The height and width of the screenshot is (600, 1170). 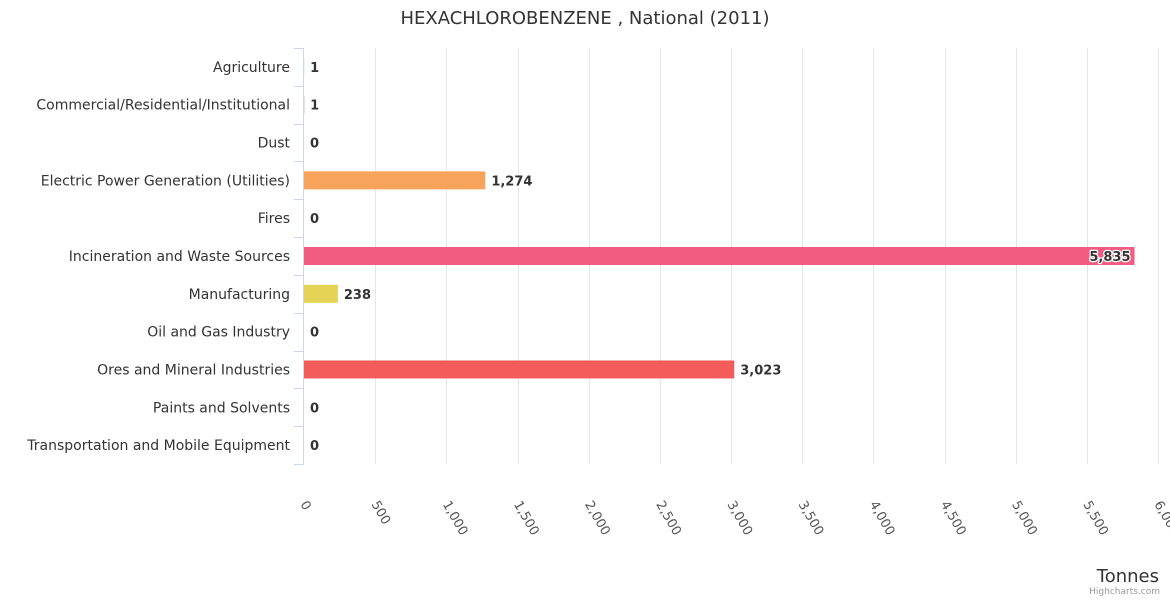 What do you see at coordinates (511, 181) in the screenshot?
I see `data-label: 1,274` at bounding box center [511, 181].